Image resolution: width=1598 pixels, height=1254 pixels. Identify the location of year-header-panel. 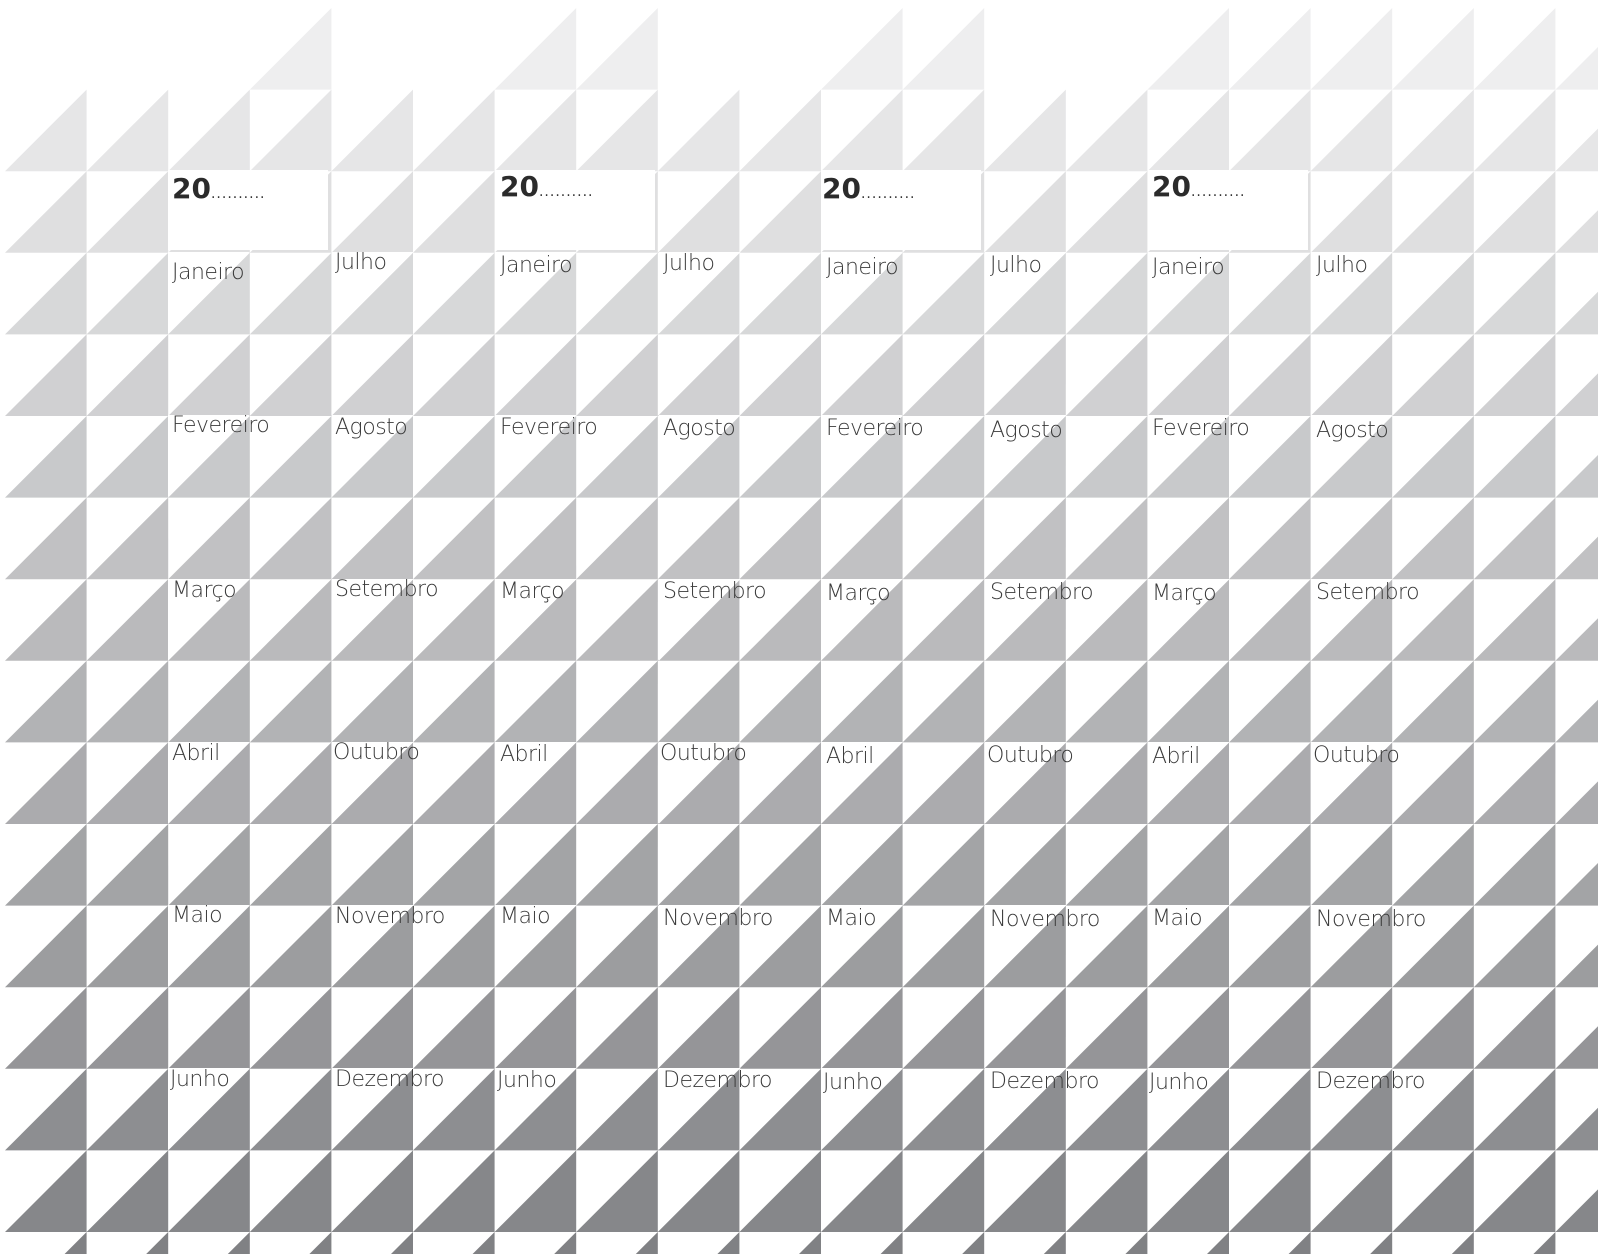
(1228, 210).